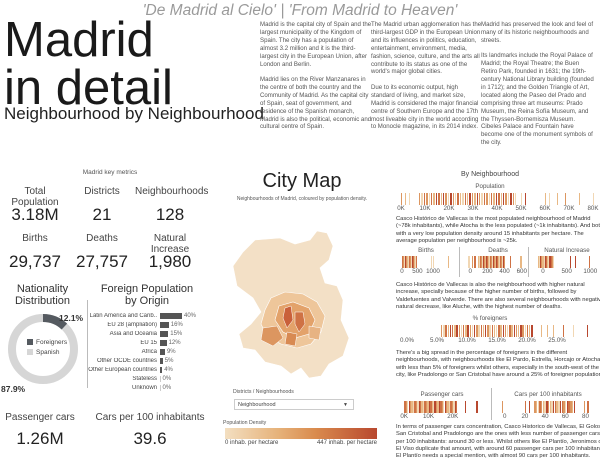 The width and height of the screenshot is (600, 467). What do you see at coordinates (467, 340) in the screenshot?
I see `axis-tick-label: 10.0%` at bounding box center [467, 340].